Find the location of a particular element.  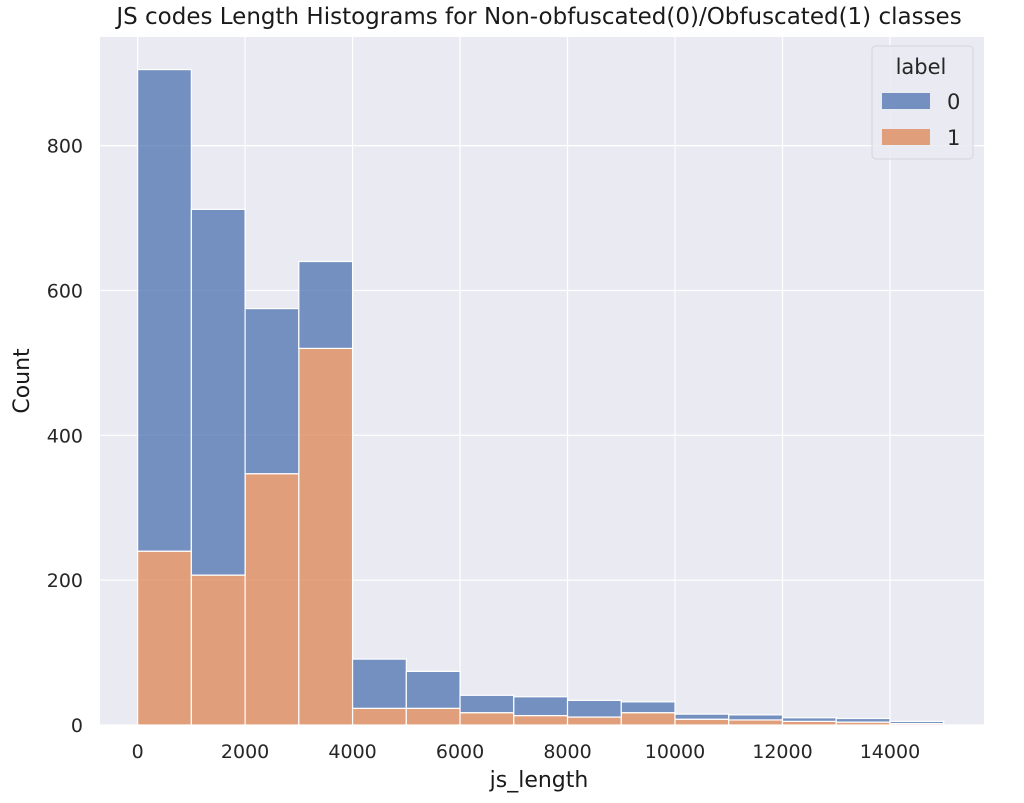

y-tick-label: 0 is located at coordinates (77, 726).